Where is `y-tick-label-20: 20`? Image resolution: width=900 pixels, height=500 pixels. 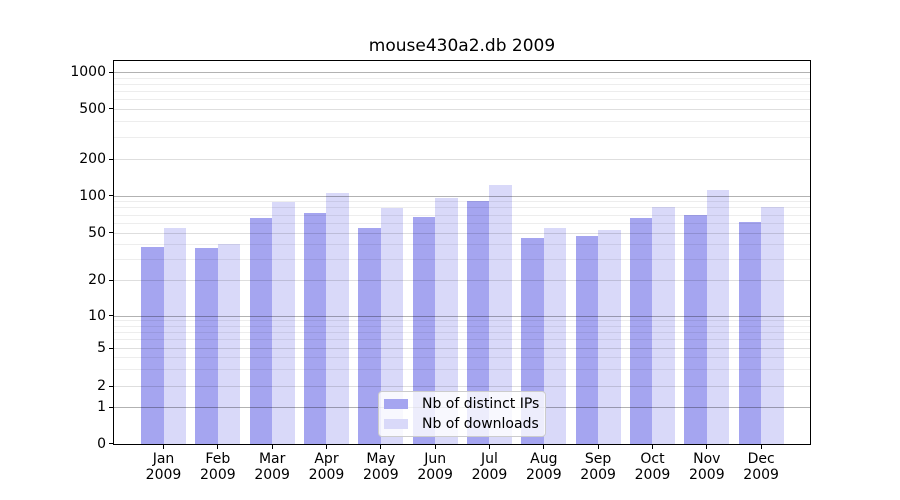
y-tick-label-20: 20 is located at coordinates (97, 280).